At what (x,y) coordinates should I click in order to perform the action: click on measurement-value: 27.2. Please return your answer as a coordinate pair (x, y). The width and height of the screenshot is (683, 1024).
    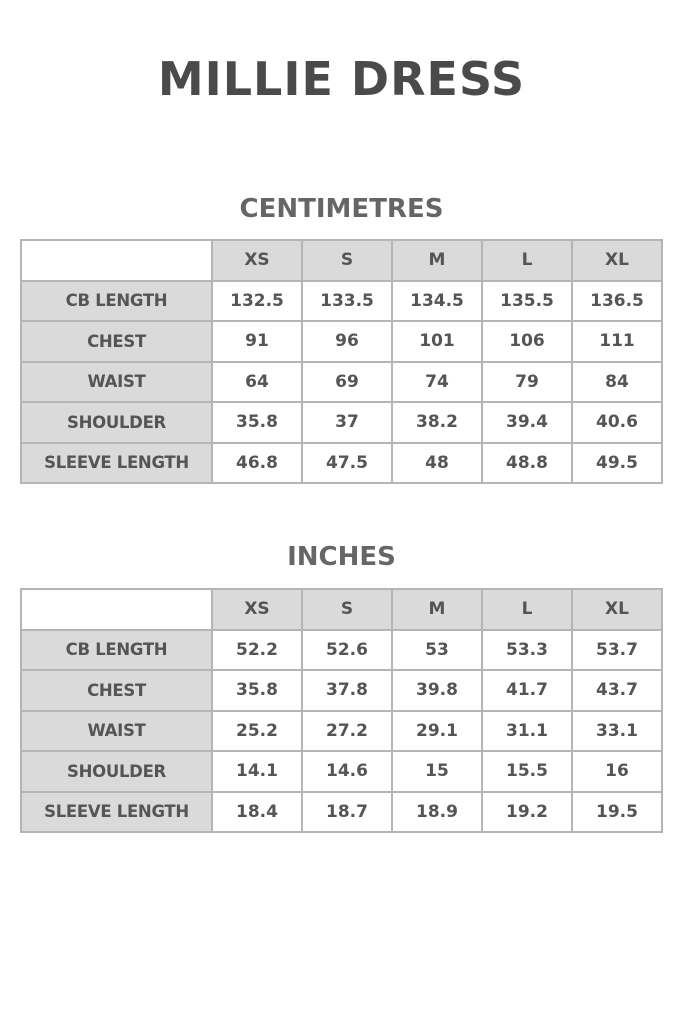
    Looking at the image, I should click on (347, 730).